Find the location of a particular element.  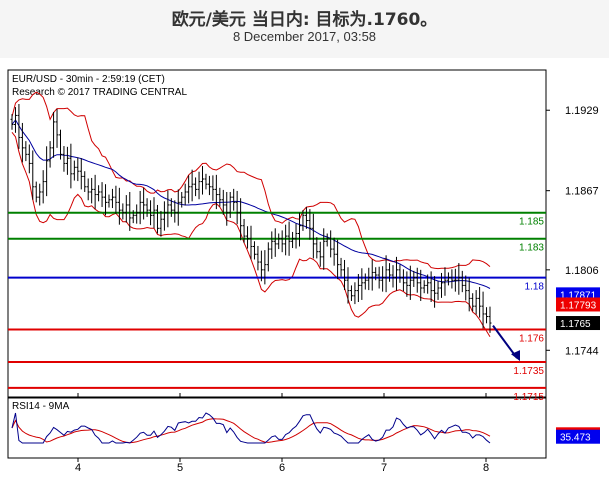

rsi-line is located at coordinates (251, 428).